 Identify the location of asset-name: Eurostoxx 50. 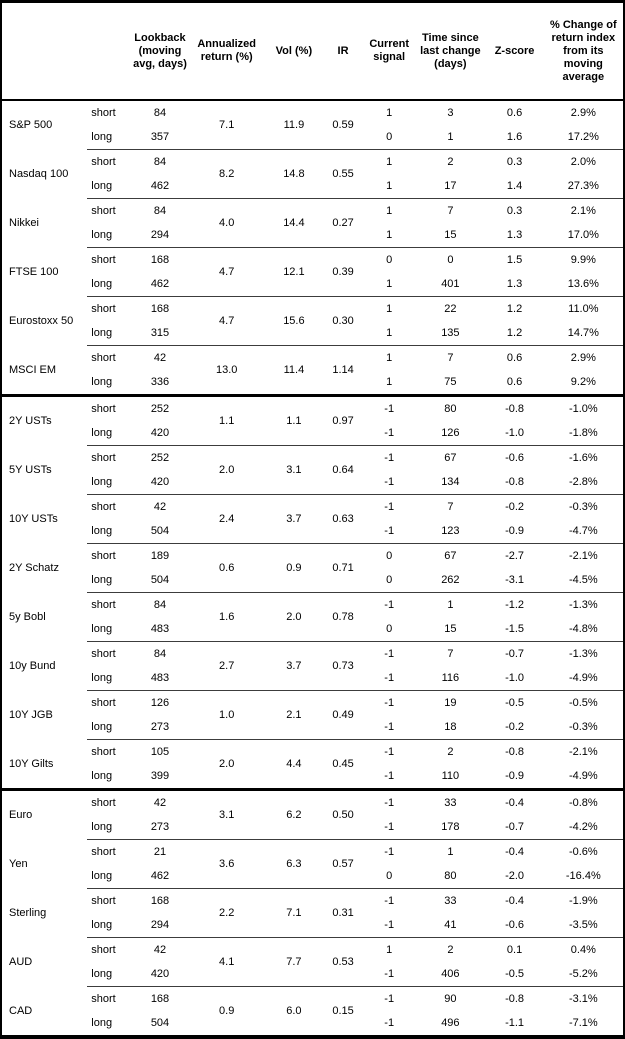
(41, 321).